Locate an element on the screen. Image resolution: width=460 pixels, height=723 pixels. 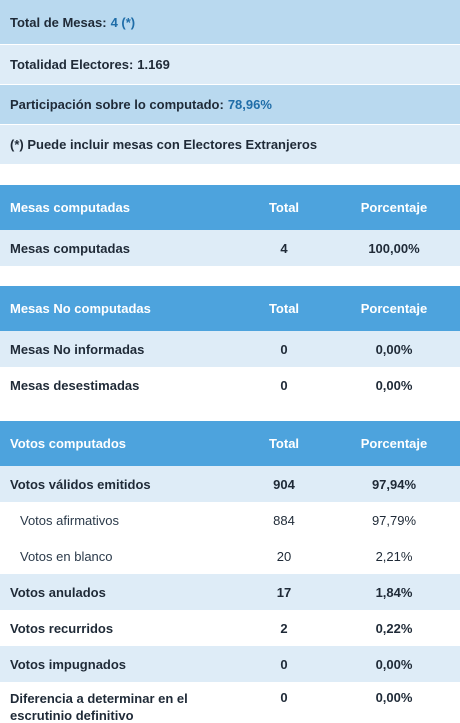
row-total: 4 is located at coordinates (284, 248).